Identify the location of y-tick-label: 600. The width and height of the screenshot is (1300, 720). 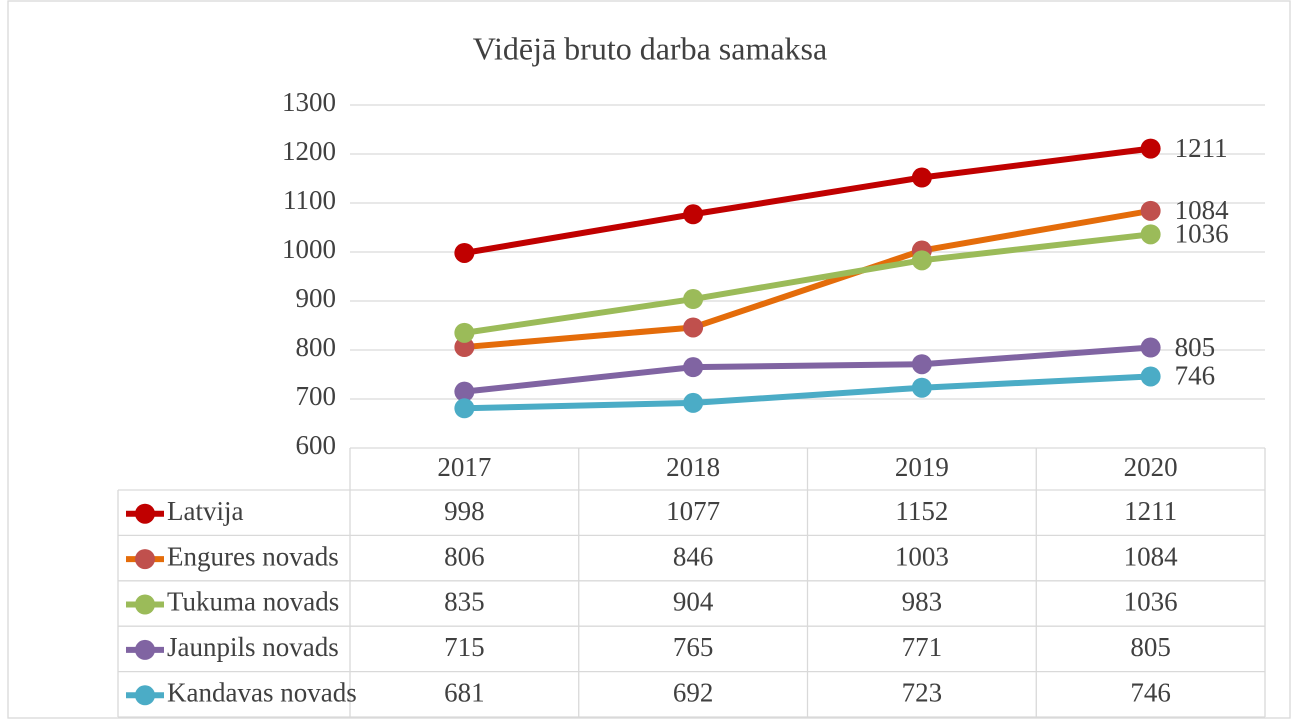
(316, 445).